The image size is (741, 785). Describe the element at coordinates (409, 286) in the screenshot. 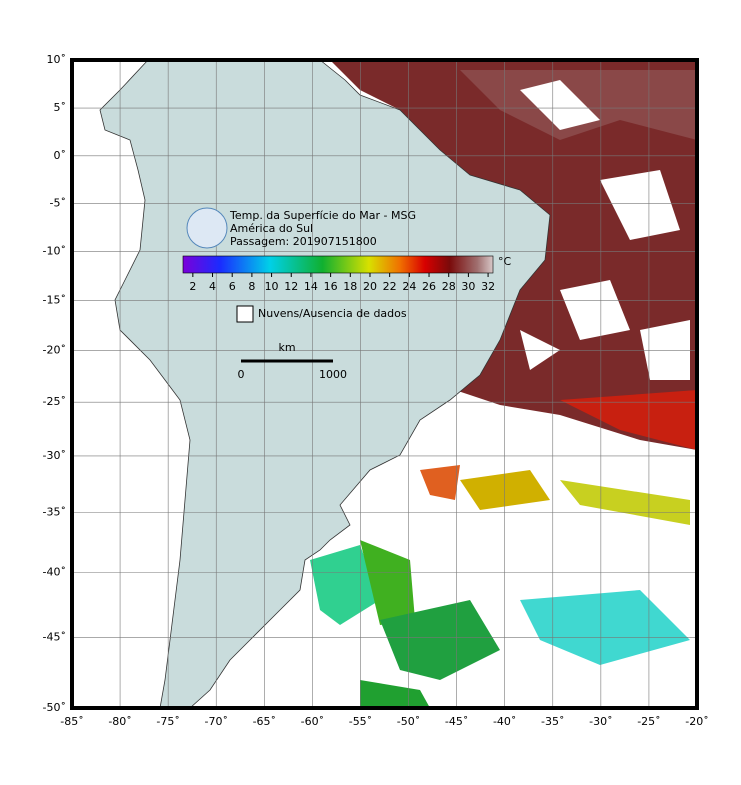

I see `colorbar-tick-label: 24` at that location.